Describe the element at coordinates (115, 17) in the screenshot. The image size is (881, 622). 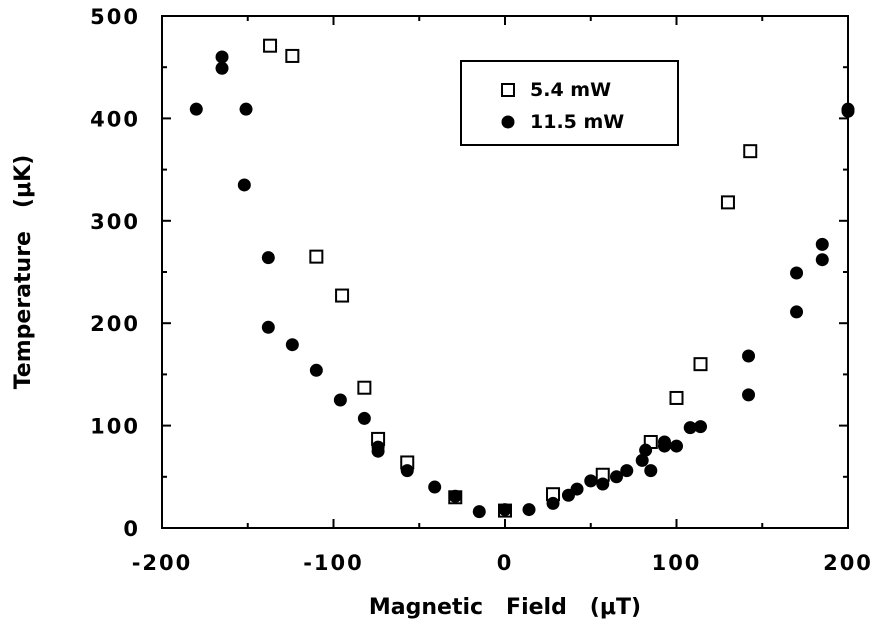
I see `y-tick-label: 500` at that location.